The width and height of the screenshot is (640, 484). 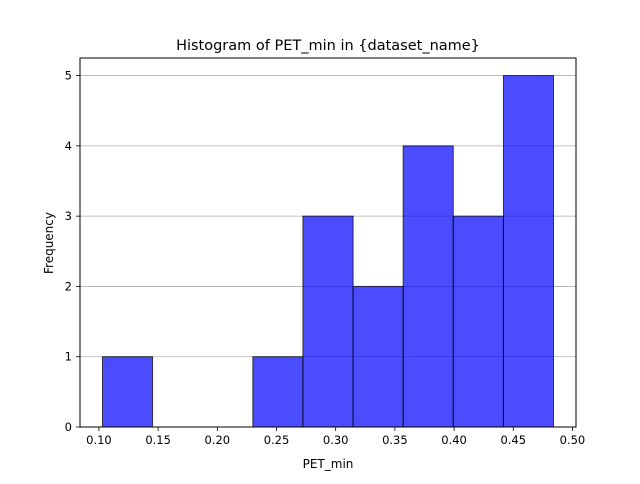 I want to click on chart-title: Histogram of PET_min in {dataset_name}, so click(x=328, y=46).